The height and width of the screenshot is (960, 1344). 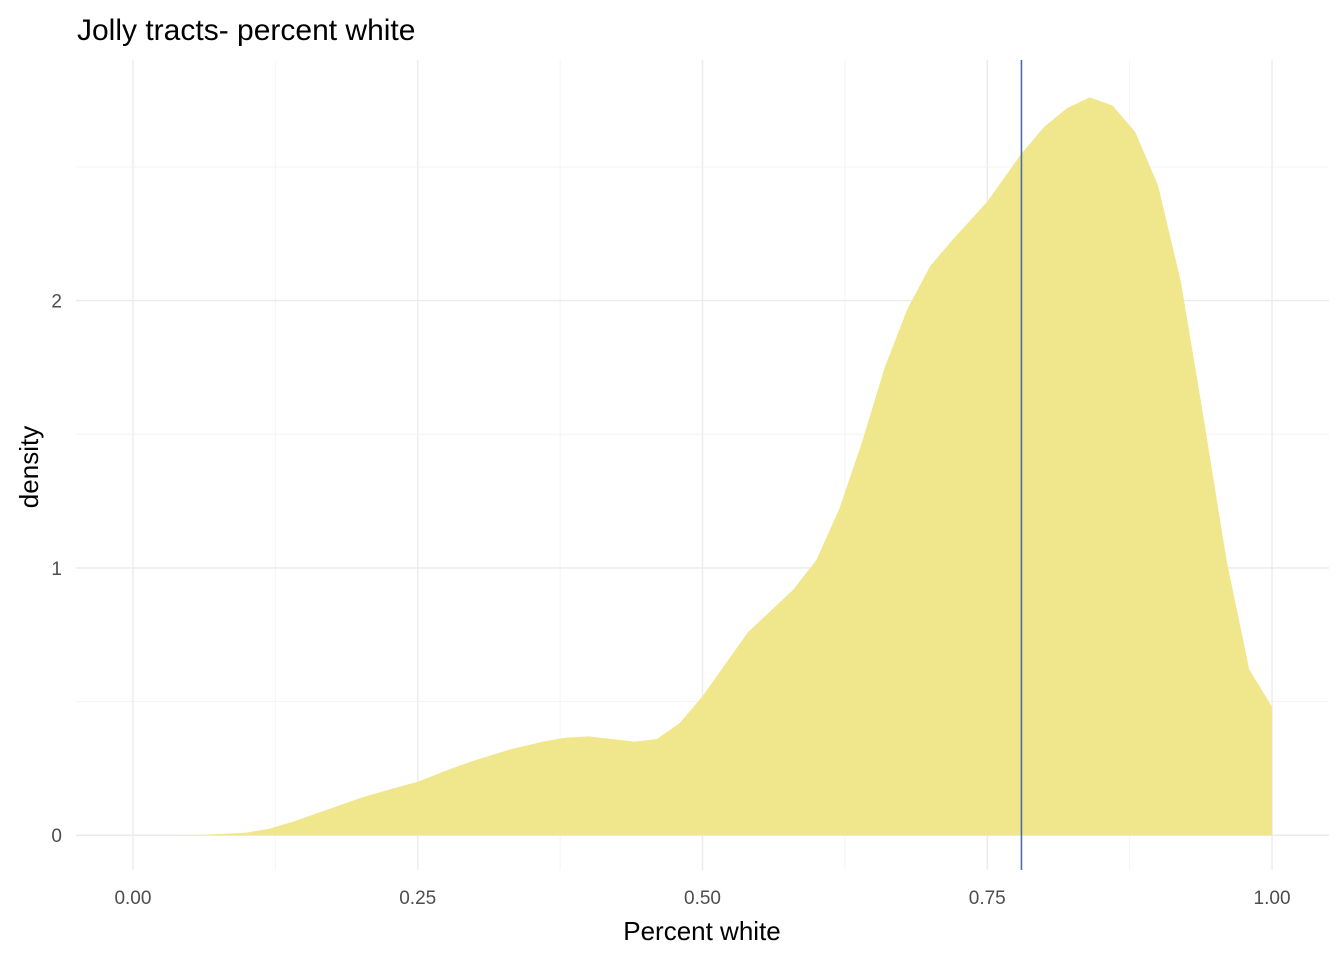 What do you see at coordinates (246, 30) in the screenshot?
I see `chart-title: Jolly tracts- percent white` at bounding box center [246, 30].